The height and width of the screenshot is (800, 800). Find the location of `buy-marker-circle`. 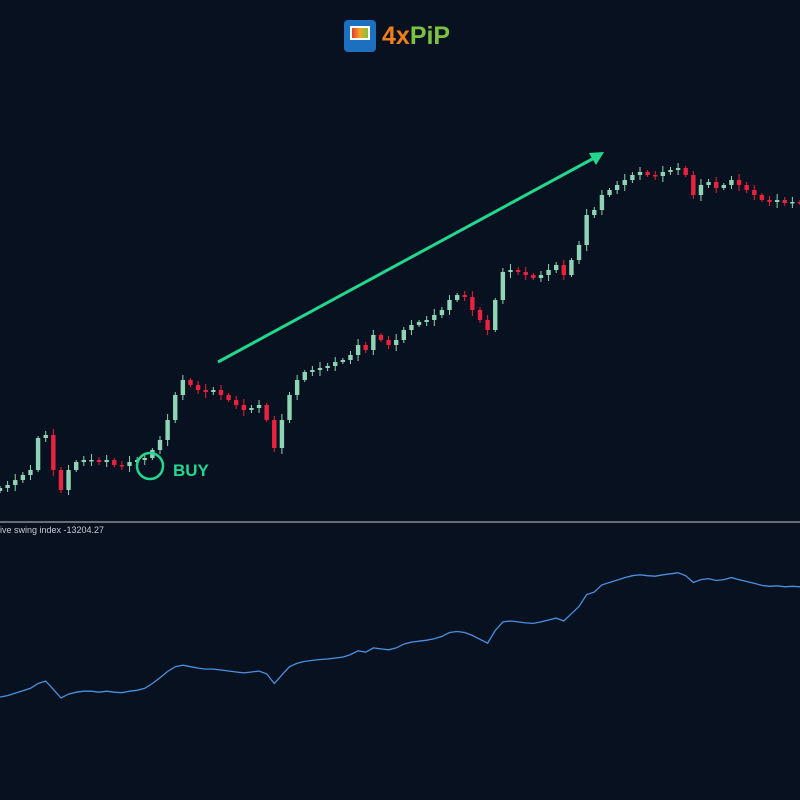

buy-marker-circle is located at coordinates (150, 466).